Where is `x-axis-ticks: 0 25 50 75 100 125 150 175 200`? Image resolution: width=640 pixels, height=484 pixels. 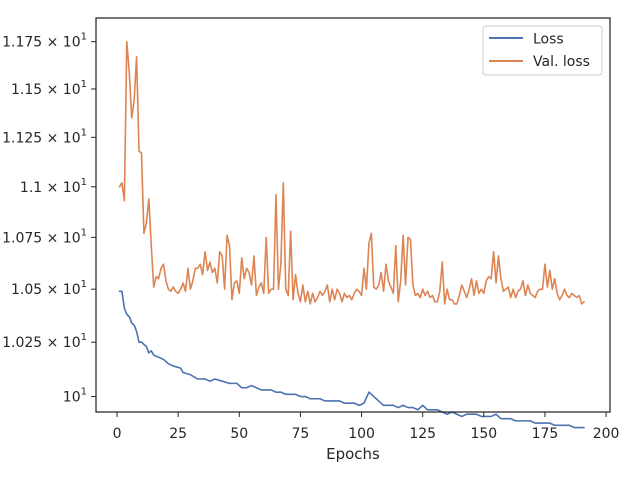 x-axis-ticks: 0 25 50 75 100 125 150 175 200 is located at coordinates (366, 427).